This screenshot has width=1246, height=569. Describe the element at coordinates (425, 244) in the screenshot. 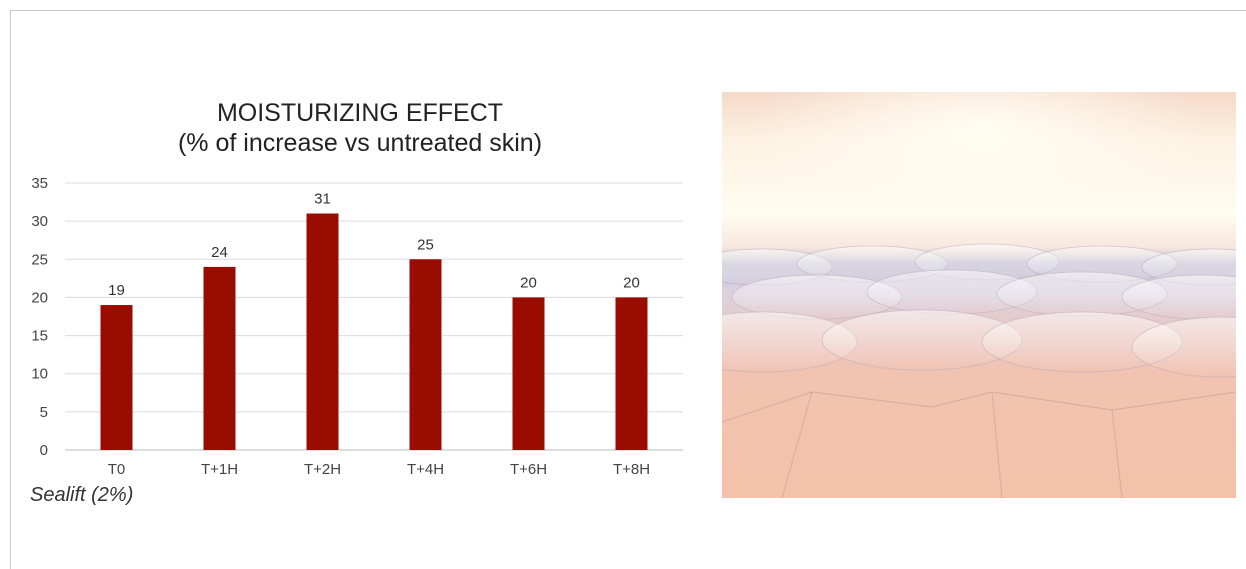

I see `data-label: 25` at that location.